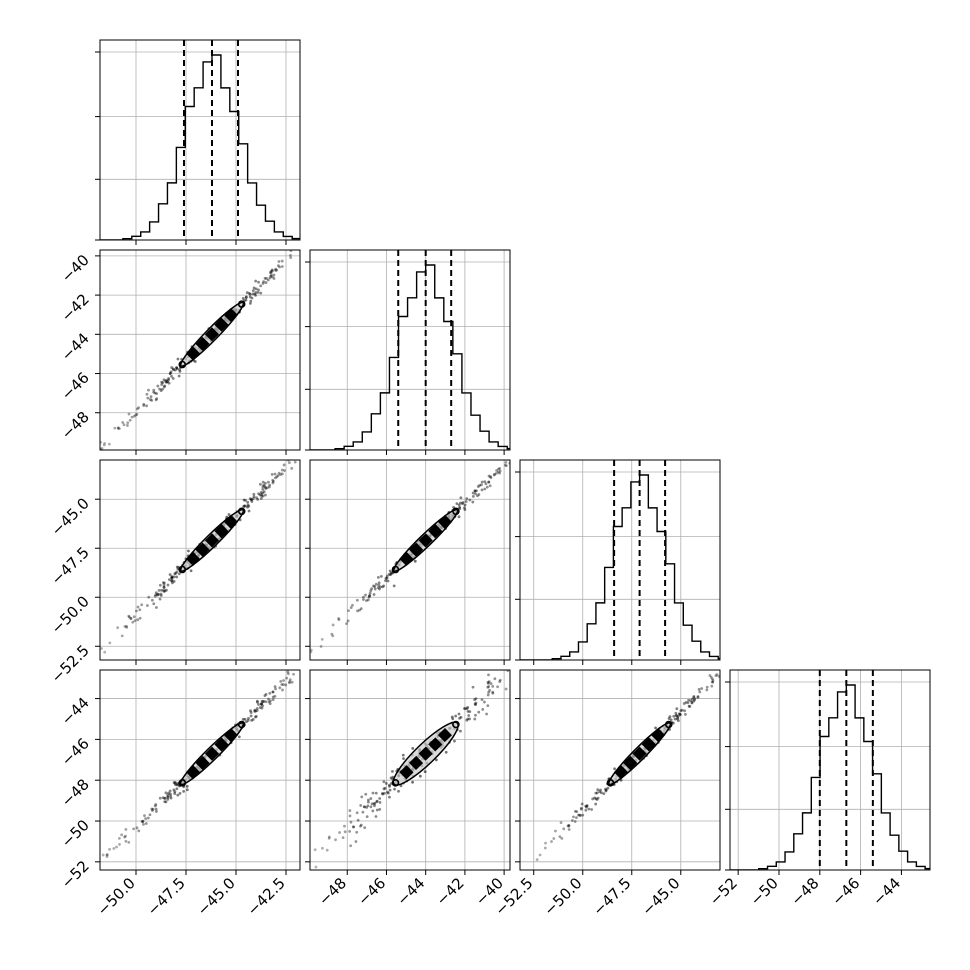  What do you see at coordinates (70, 565) in the screenshot?
I see `y-tick-label-2-2: −47.5` at bounding box center [70, 565].